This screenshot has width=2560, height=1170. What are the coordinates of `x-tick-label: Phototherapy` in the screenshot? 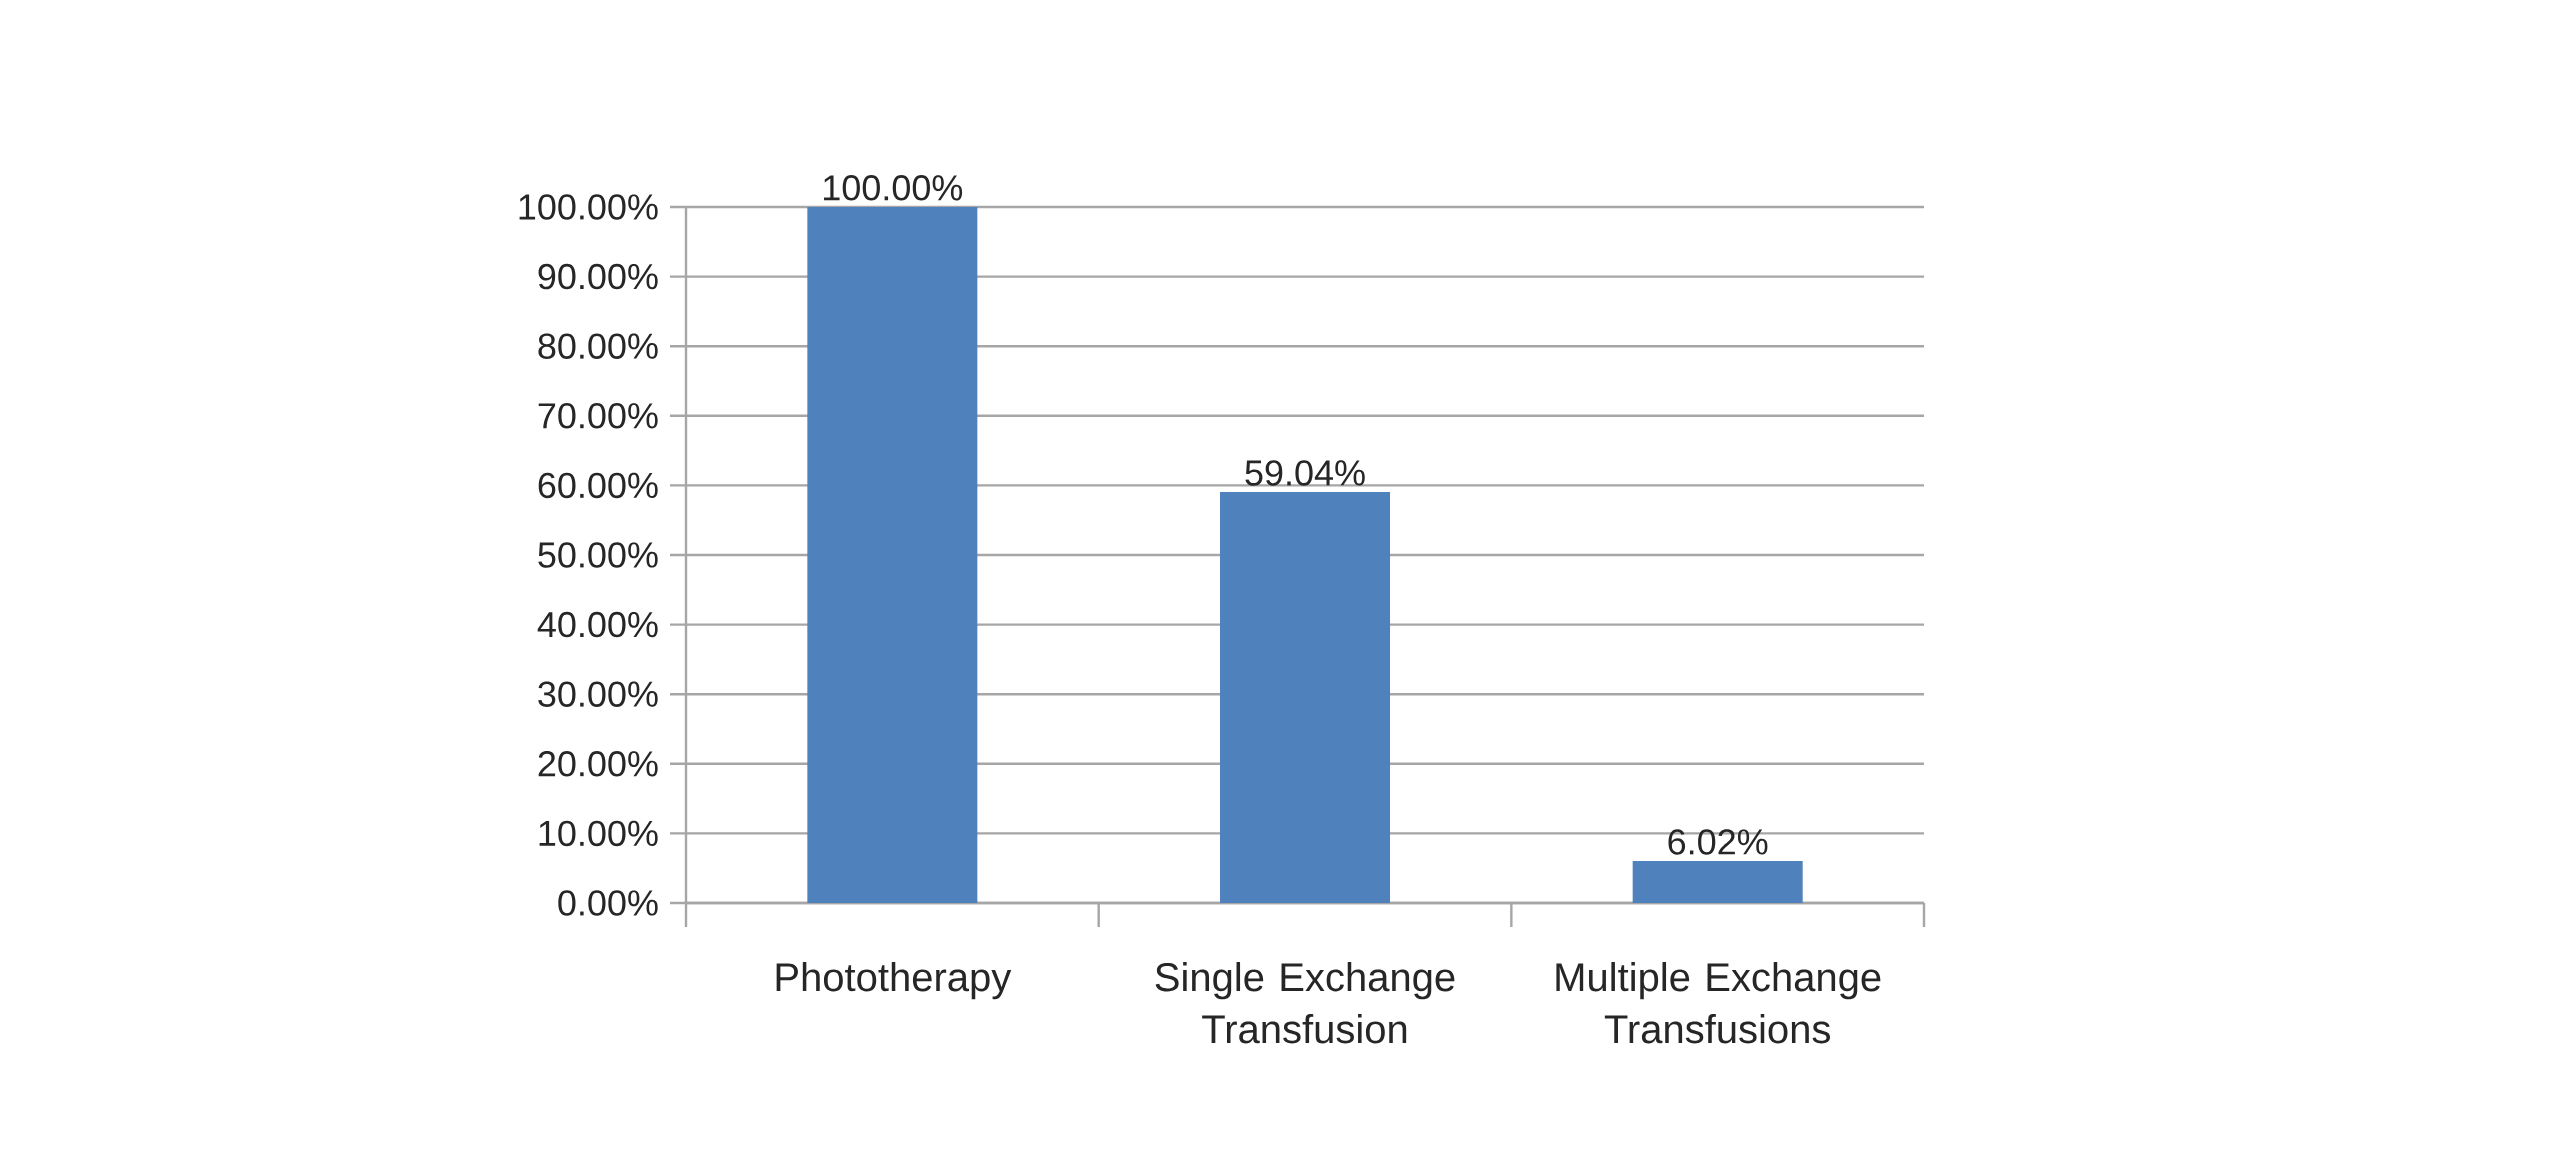 It's located at (894, 981).